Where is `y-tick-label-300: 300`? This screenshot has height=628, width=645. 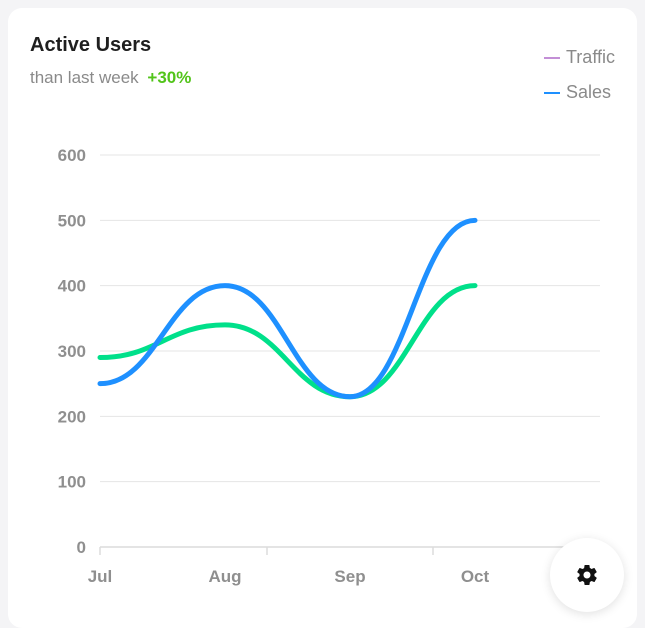
y-tick-label-300: 300 is located at coordinates (72, 351).